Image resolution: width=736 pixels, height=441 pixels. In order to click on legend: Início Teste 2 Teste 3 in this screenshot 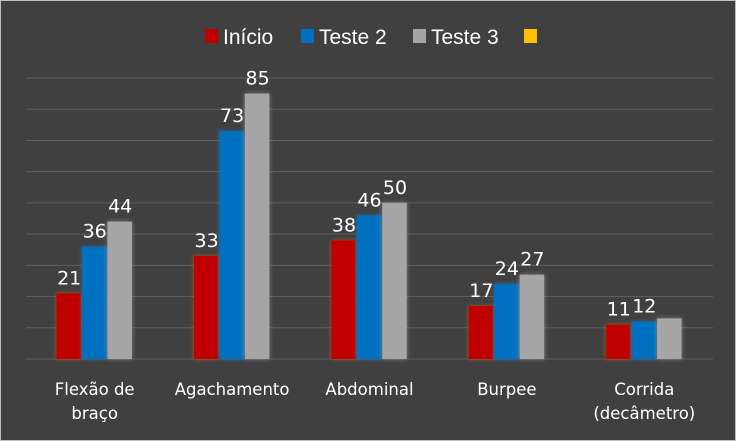, I will do `click(371, 37)`.